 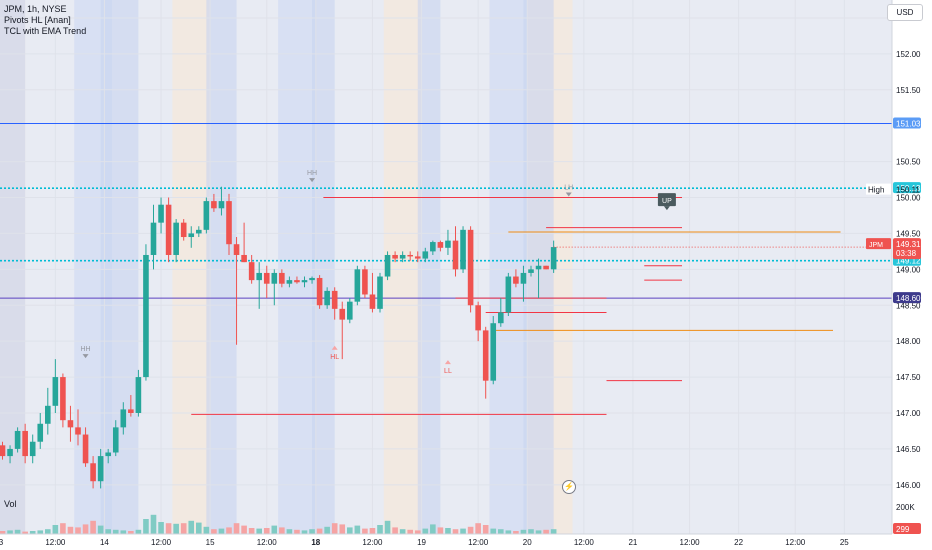 I want to click on countdown: 03:38, so click(x=906, y=253).